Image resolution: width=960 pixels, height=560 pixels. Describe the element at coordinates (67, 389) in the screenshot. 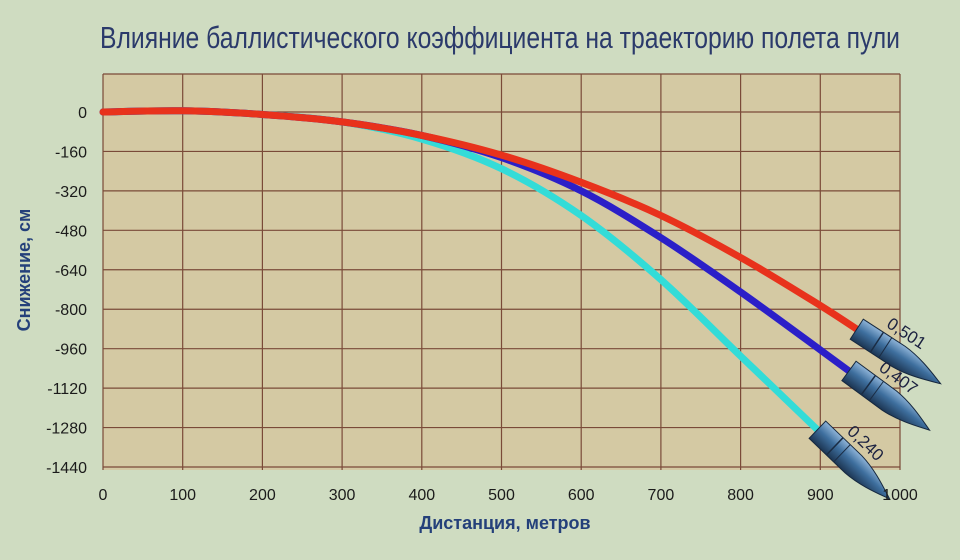

I see `y-tick-label-7: -1120` at that location.